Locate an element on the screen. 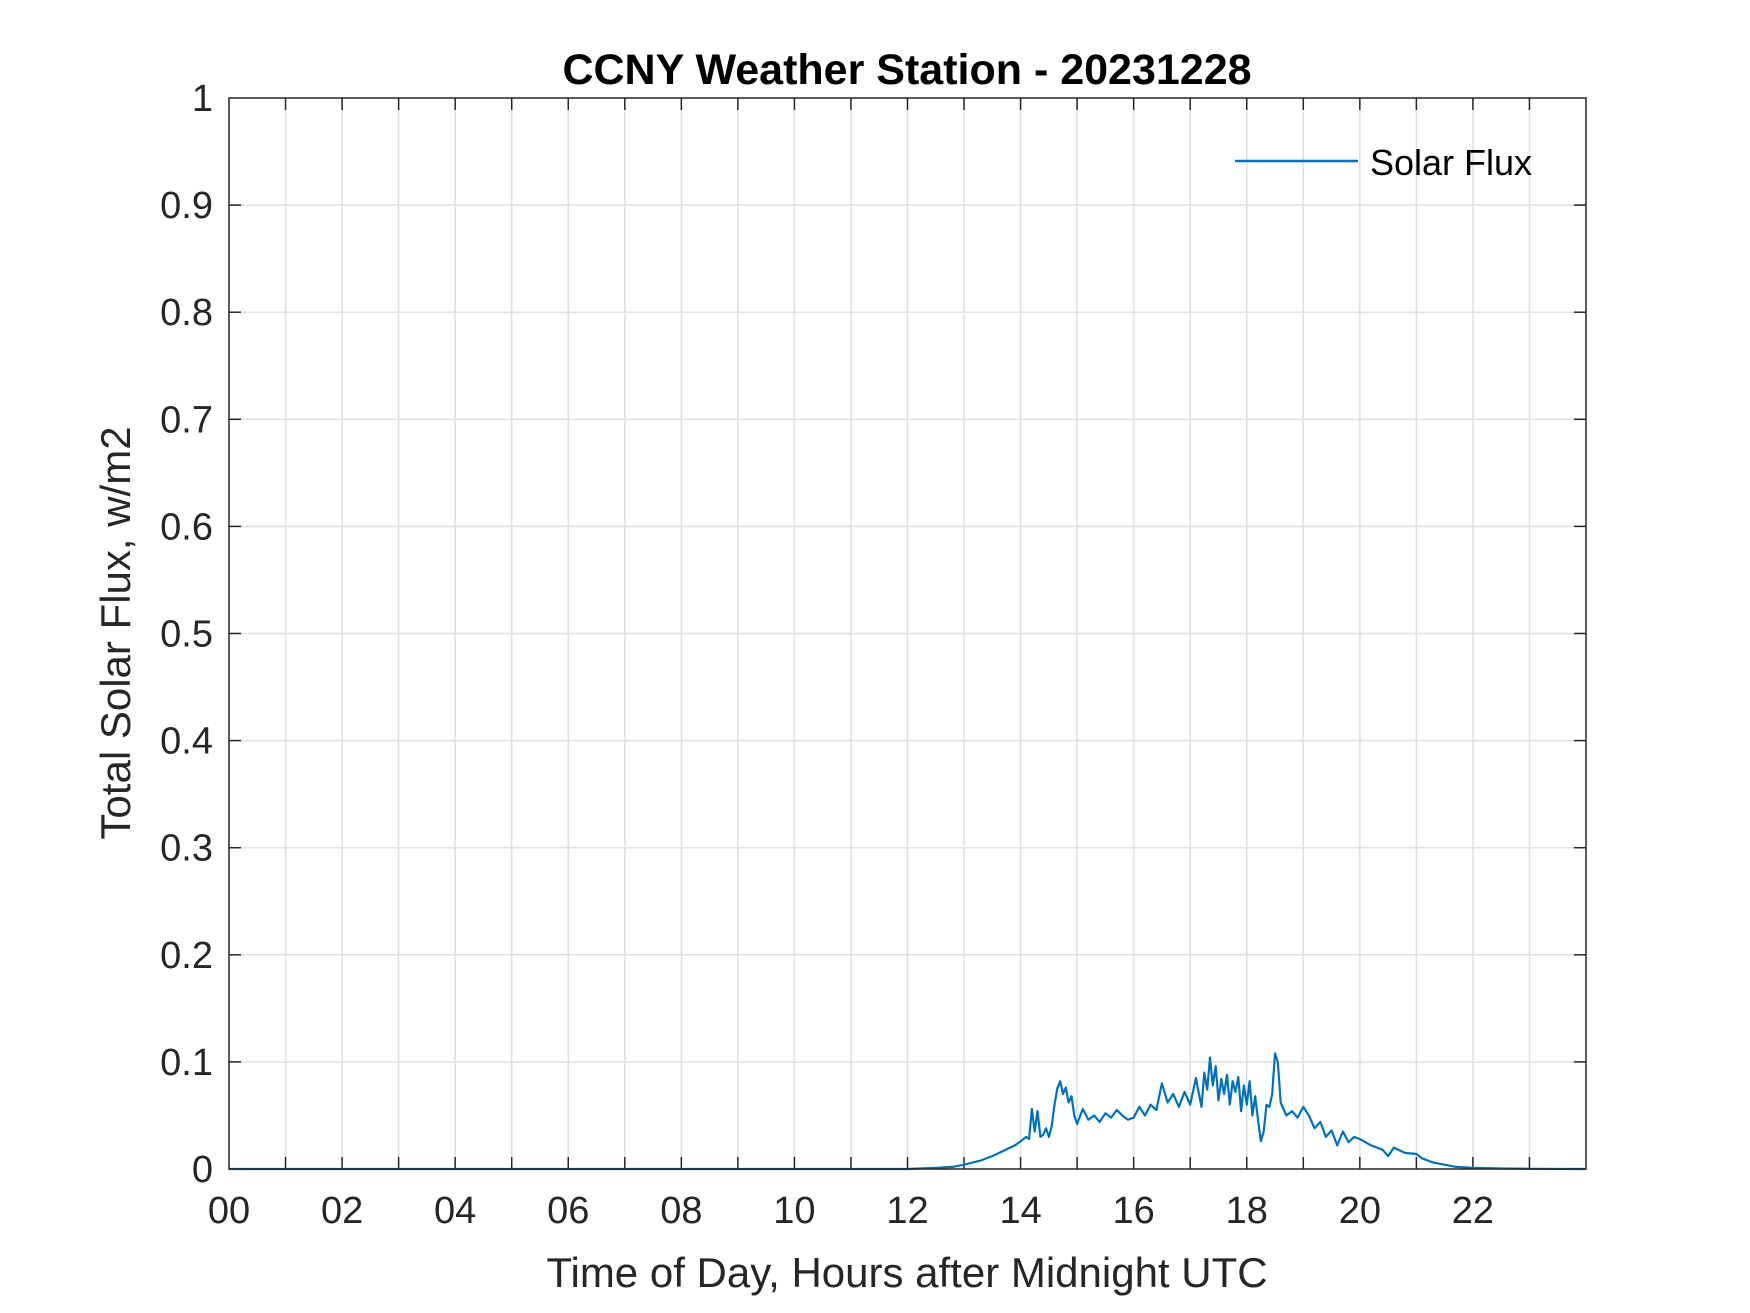 This screenshot has width=1750, height=1313. y-tick-labels: 0 0.1 0.2 0.3 0.4 0.5 0.6 0.7 0.8 0.9 1 is located at coordinates (186, 634).